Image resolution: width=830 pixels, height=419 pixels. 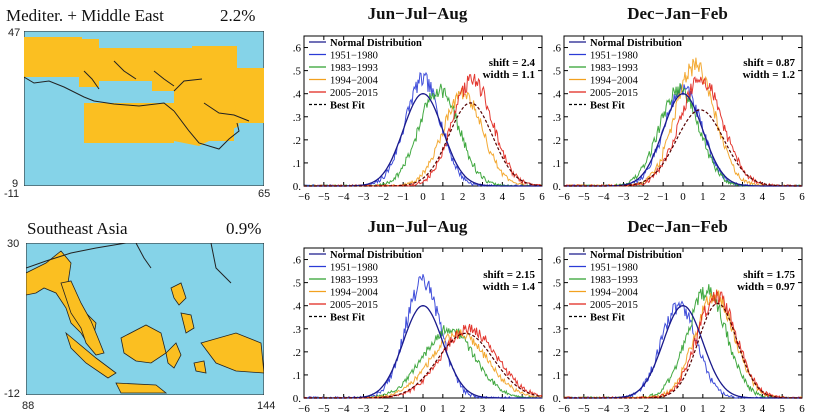 I want to click on map-southeast-asia, so click(x=145, y=319).